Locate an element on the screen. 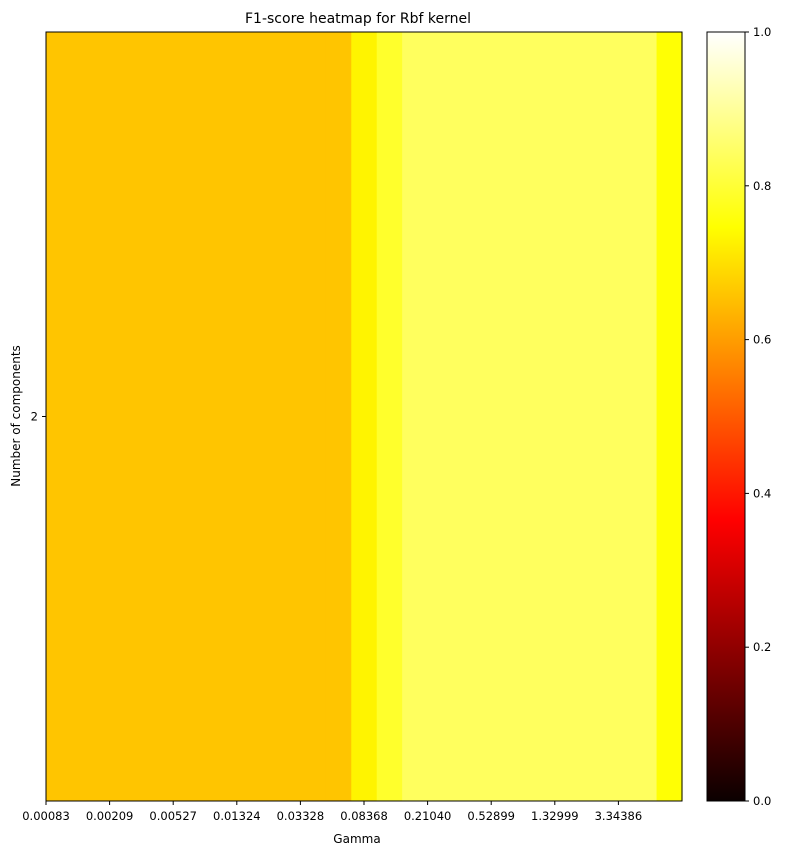  x-tick-label: 0.01324 is located at coordinates (237, 816).